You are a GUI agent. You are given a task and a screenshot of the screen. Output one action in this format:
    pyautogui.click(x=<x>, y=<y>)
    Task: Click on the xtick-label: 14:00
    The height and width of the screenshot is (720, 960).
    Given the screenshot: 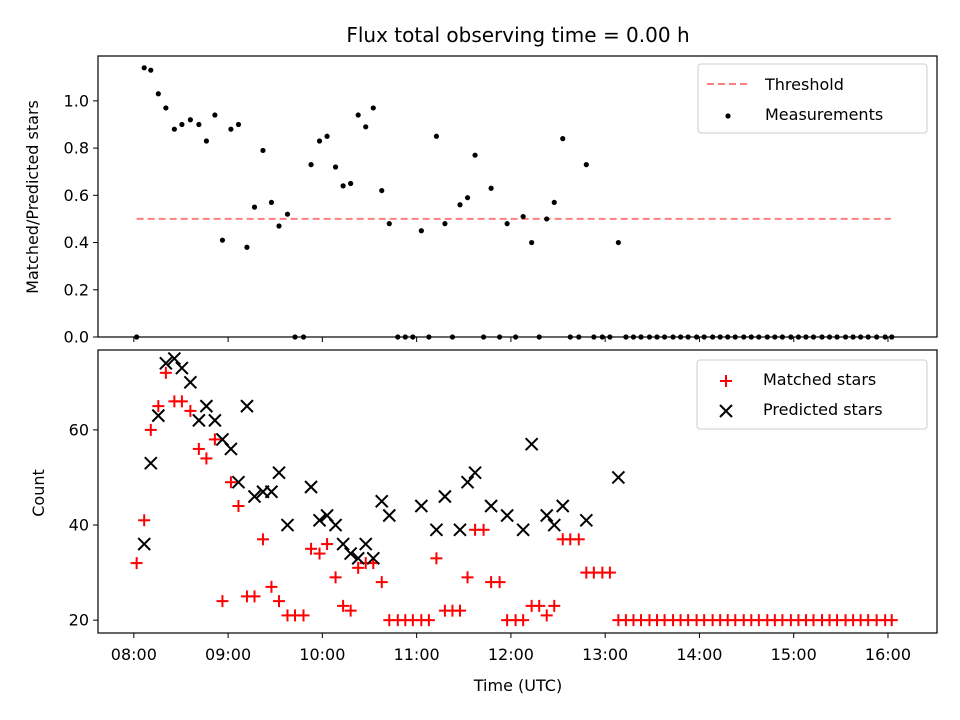 What is the action you would take?
    pyautogui.click(x=699, y=654)
    